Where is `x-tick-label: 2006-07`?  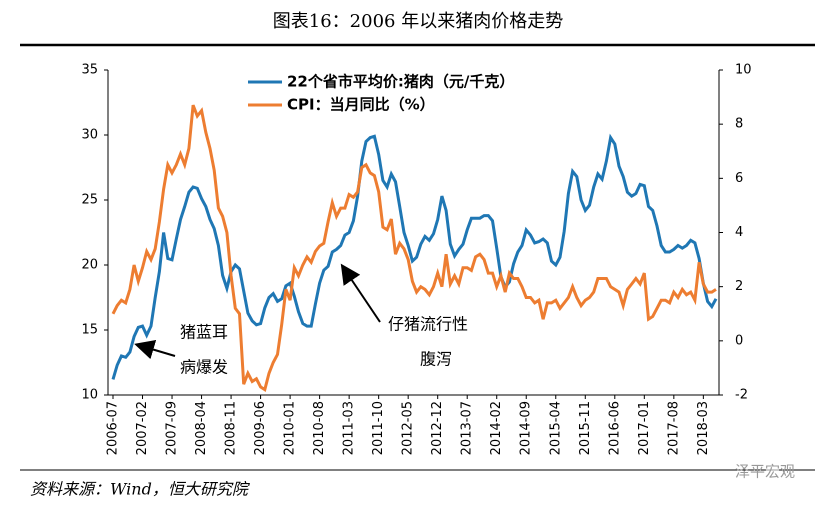
x-tick-label: 2006-07 is located at coordinates (113, 428).